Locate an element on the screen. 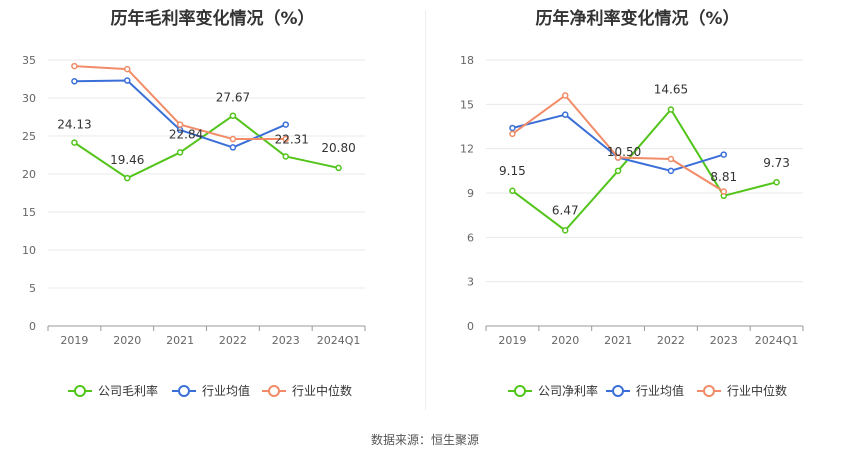 This screenshot has width=850, height=459. data-label: 27.67 is located at coordinates (233, 98).